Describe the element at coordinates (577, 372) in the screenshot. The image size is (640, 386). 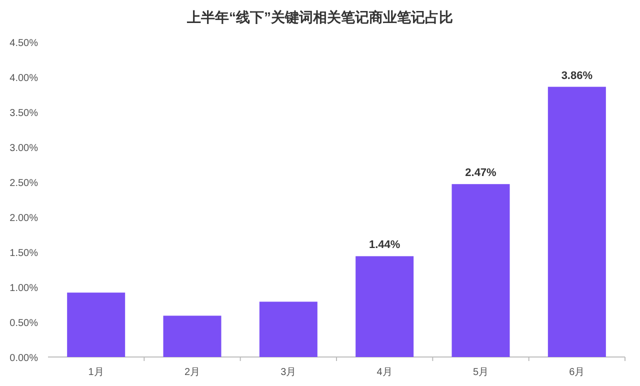
I see `x-tick-label: 6月` at that location.